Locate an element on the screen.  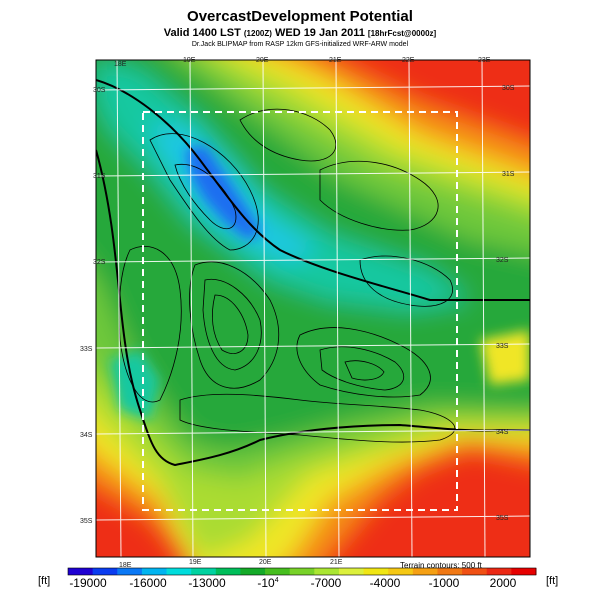
valid-date: WED 19 Jan 2011 is located at coordinates (319, 33).